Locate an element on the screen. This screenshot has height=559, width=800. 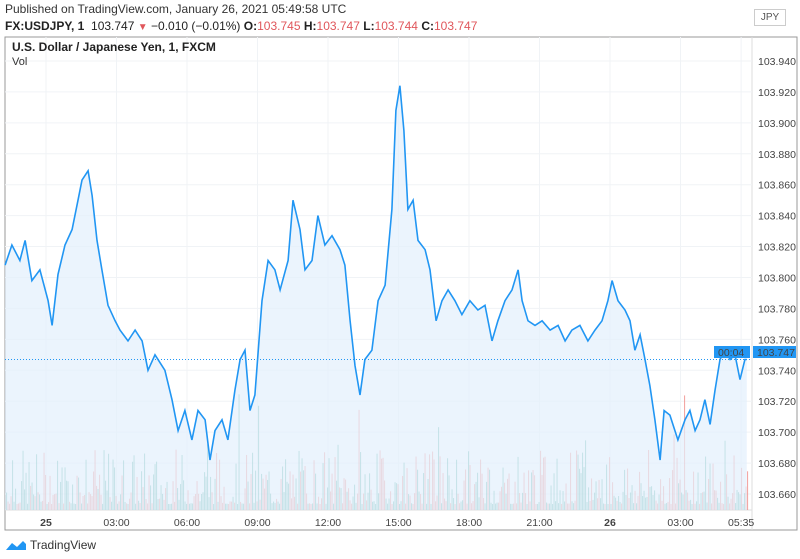
y-tick-label: 103.920 is located at coordinates (777, 93).